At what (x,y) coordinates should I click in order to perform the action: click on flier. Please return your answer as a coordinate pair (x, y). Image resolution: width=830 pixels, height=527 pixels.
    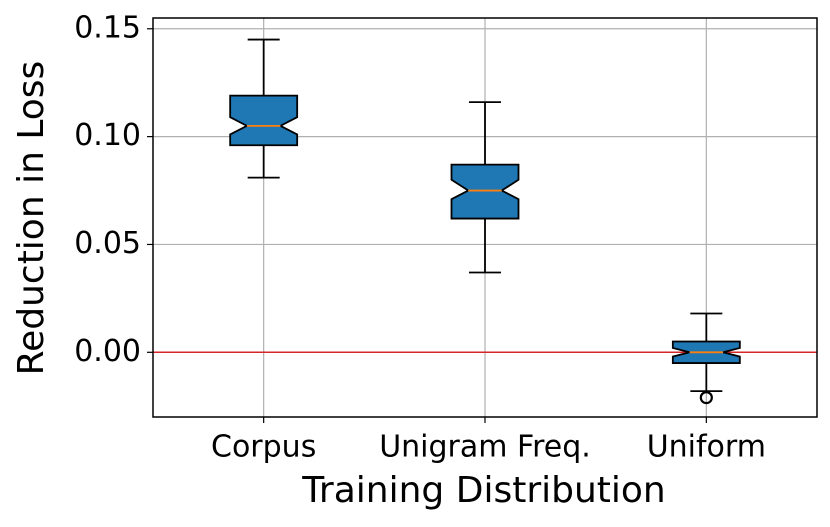
    Looking at the image, I should click on (706, 397).